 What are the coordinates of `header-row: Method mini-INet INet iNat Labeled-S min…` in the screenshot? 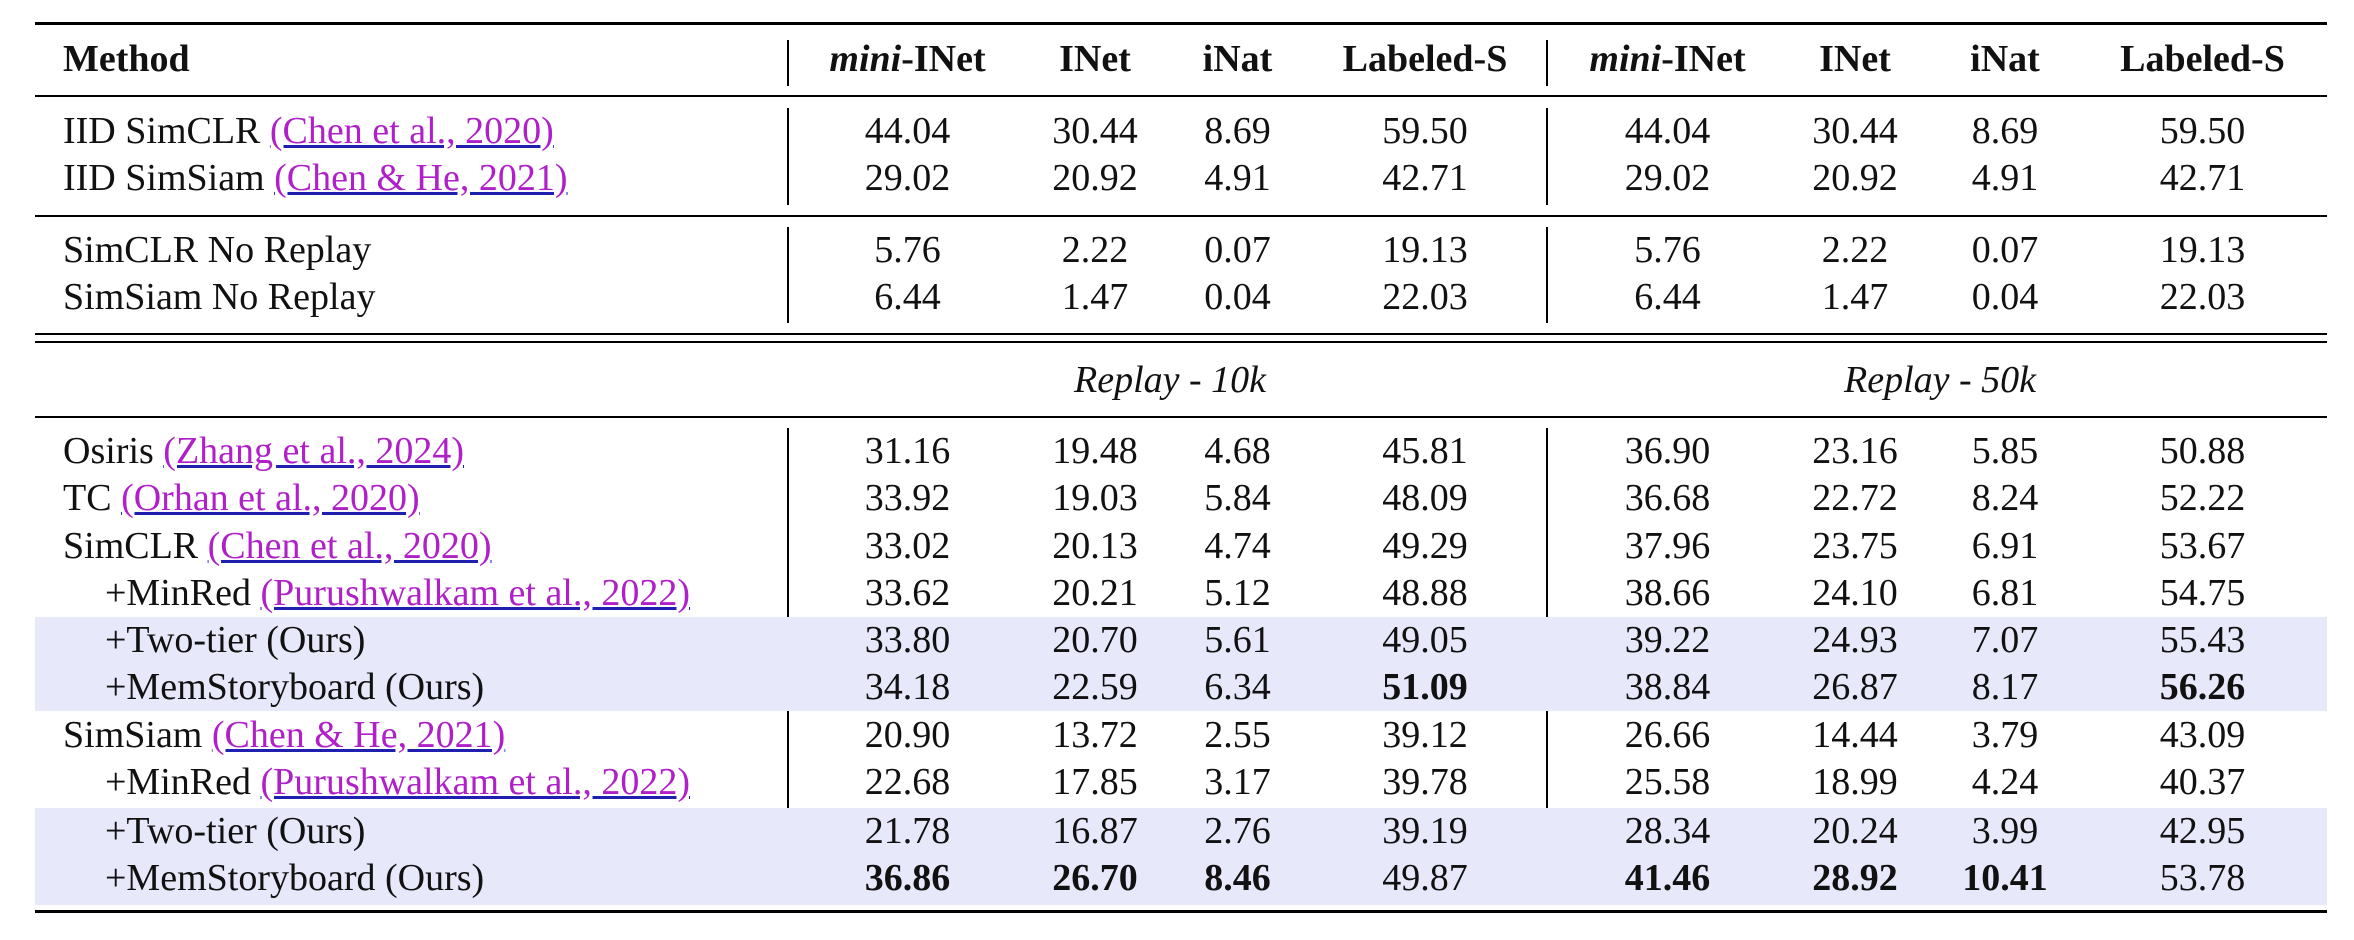 It's located at (1177, 59).